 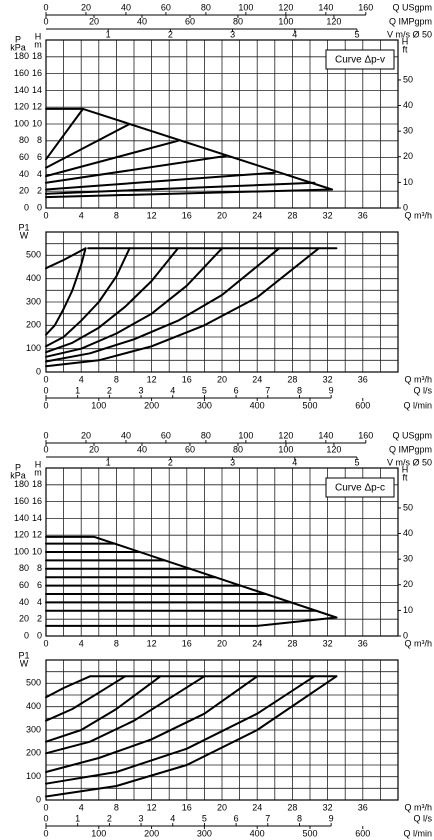 What do you see at coordinates (37, 551) in the screenshot?
I see `y-tick-label: 10` at bounding box center [37, 551].